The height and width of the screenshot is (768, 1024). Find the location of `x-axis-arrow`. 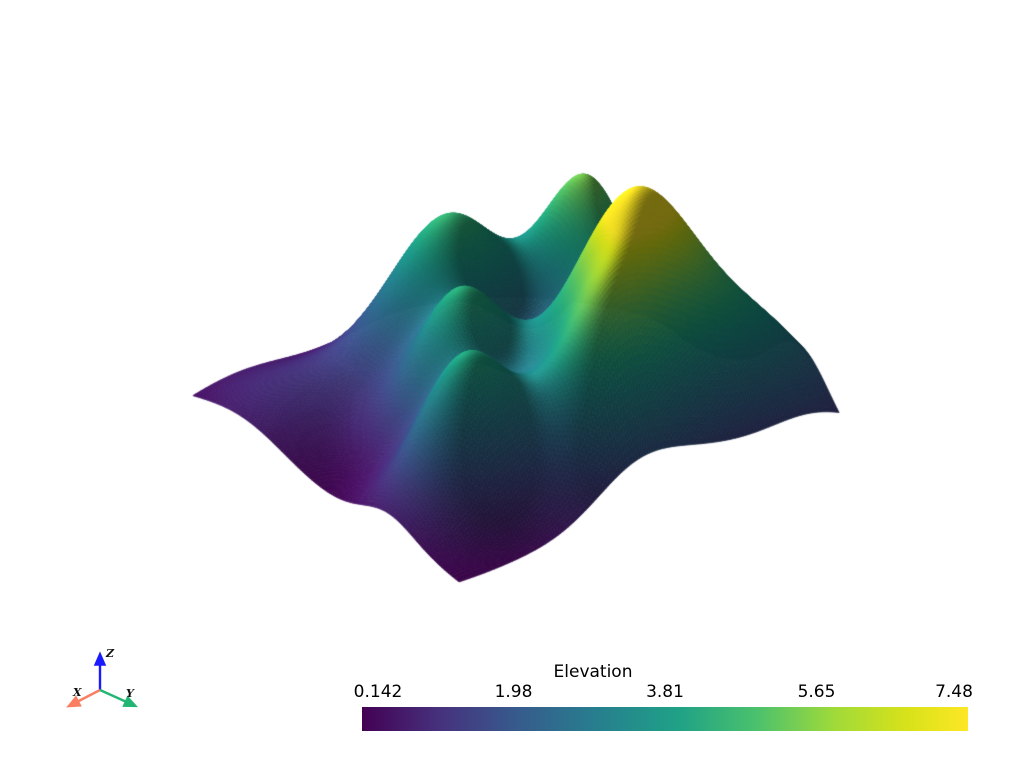

x-axis-arrow is located at coordinates (83, 698).